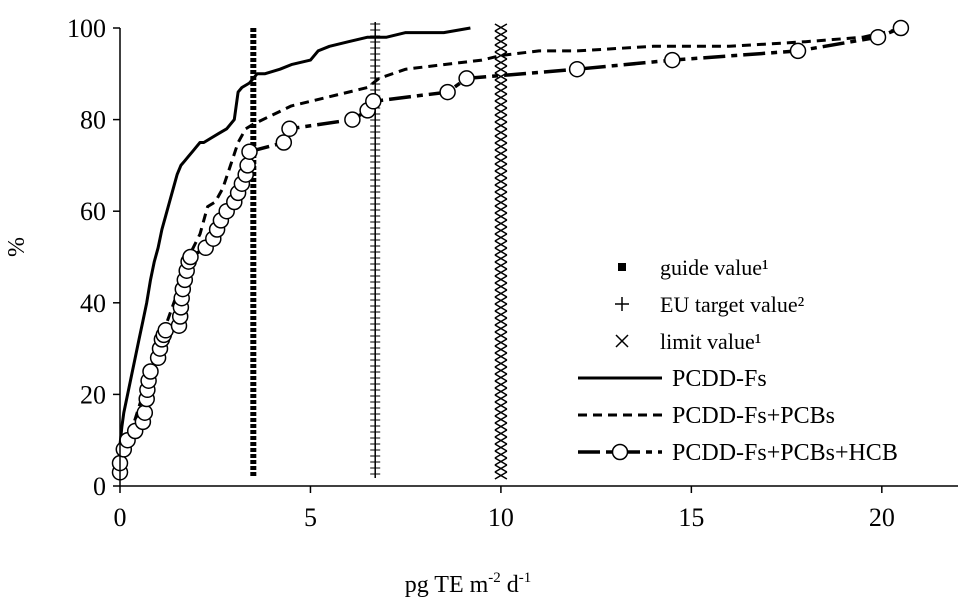  Describe the element at coordinates (732, 304) in the screenshot. I see `legend-label: EU target value²` at that location.